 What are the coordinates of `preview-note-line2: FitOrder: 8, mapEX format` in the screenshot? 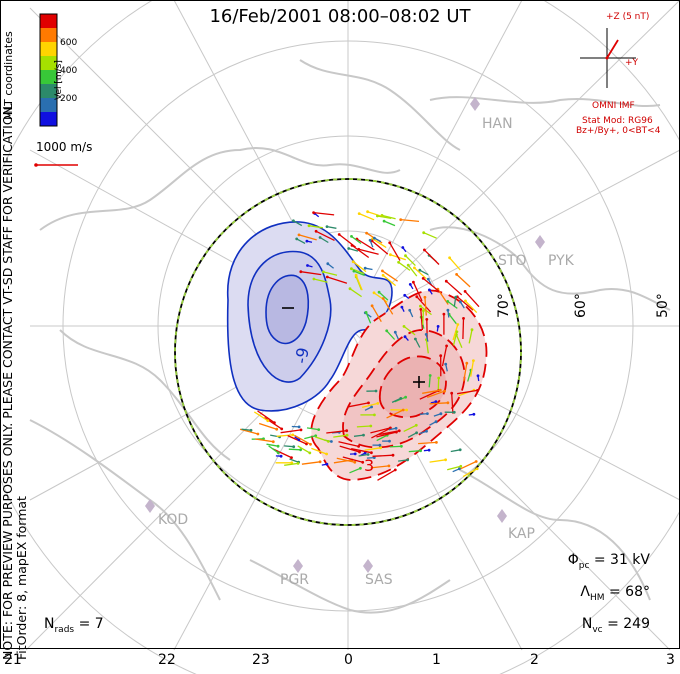 It's located at (21, 578).